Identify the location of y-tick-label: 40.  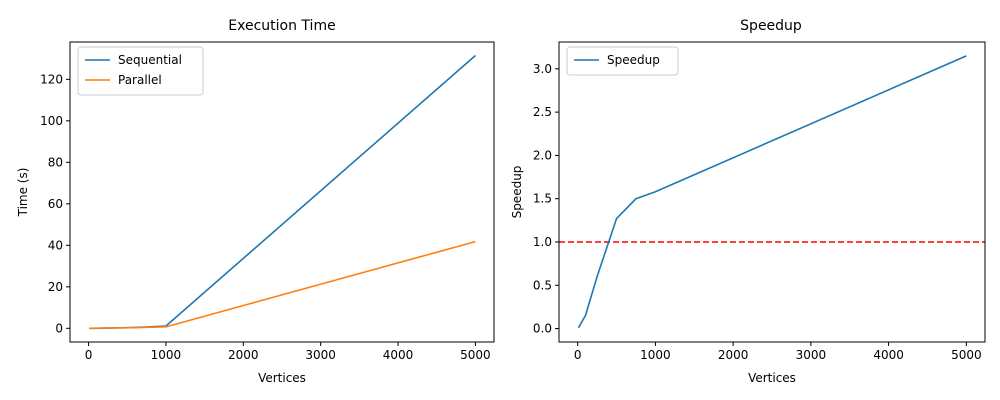
(55, 245).